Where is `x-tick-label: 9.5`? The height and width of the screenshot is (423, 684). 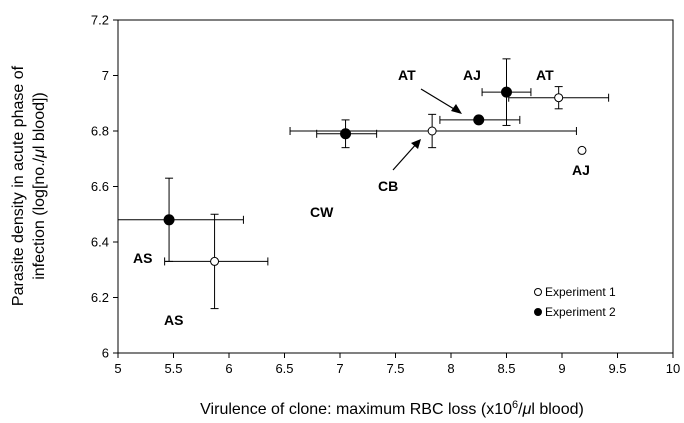 x-tick-label: 9.5 is located at coordinates (617, 368).